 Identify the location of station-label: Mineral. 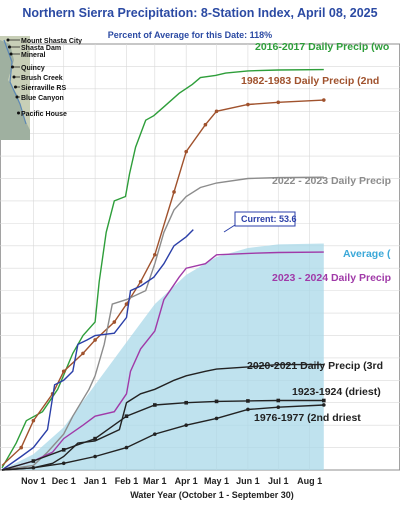
(33, 55).